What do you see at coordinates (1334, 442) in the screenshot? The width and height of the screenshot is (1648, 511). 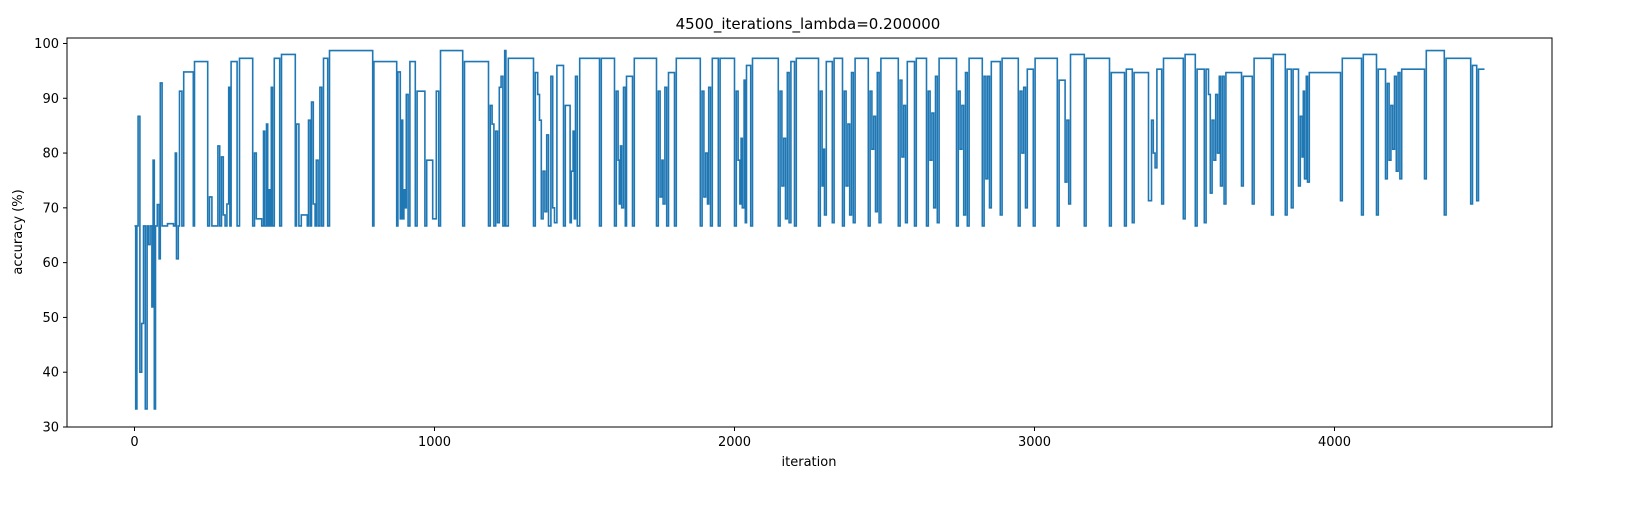 I see `x-tick-label: 4000` at bounding box center [1334, 442].